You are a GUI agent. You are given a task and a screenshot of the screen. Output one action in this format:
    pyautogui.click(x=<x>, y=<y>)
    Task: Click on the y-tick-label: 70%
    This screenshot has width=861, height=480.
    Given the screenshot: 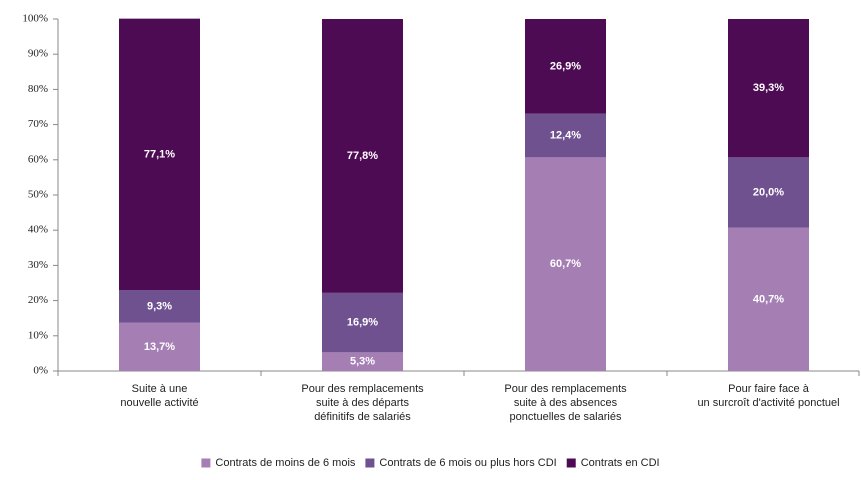 What is the action you would take?
    pyautogui.click(x=38, y=124)
    